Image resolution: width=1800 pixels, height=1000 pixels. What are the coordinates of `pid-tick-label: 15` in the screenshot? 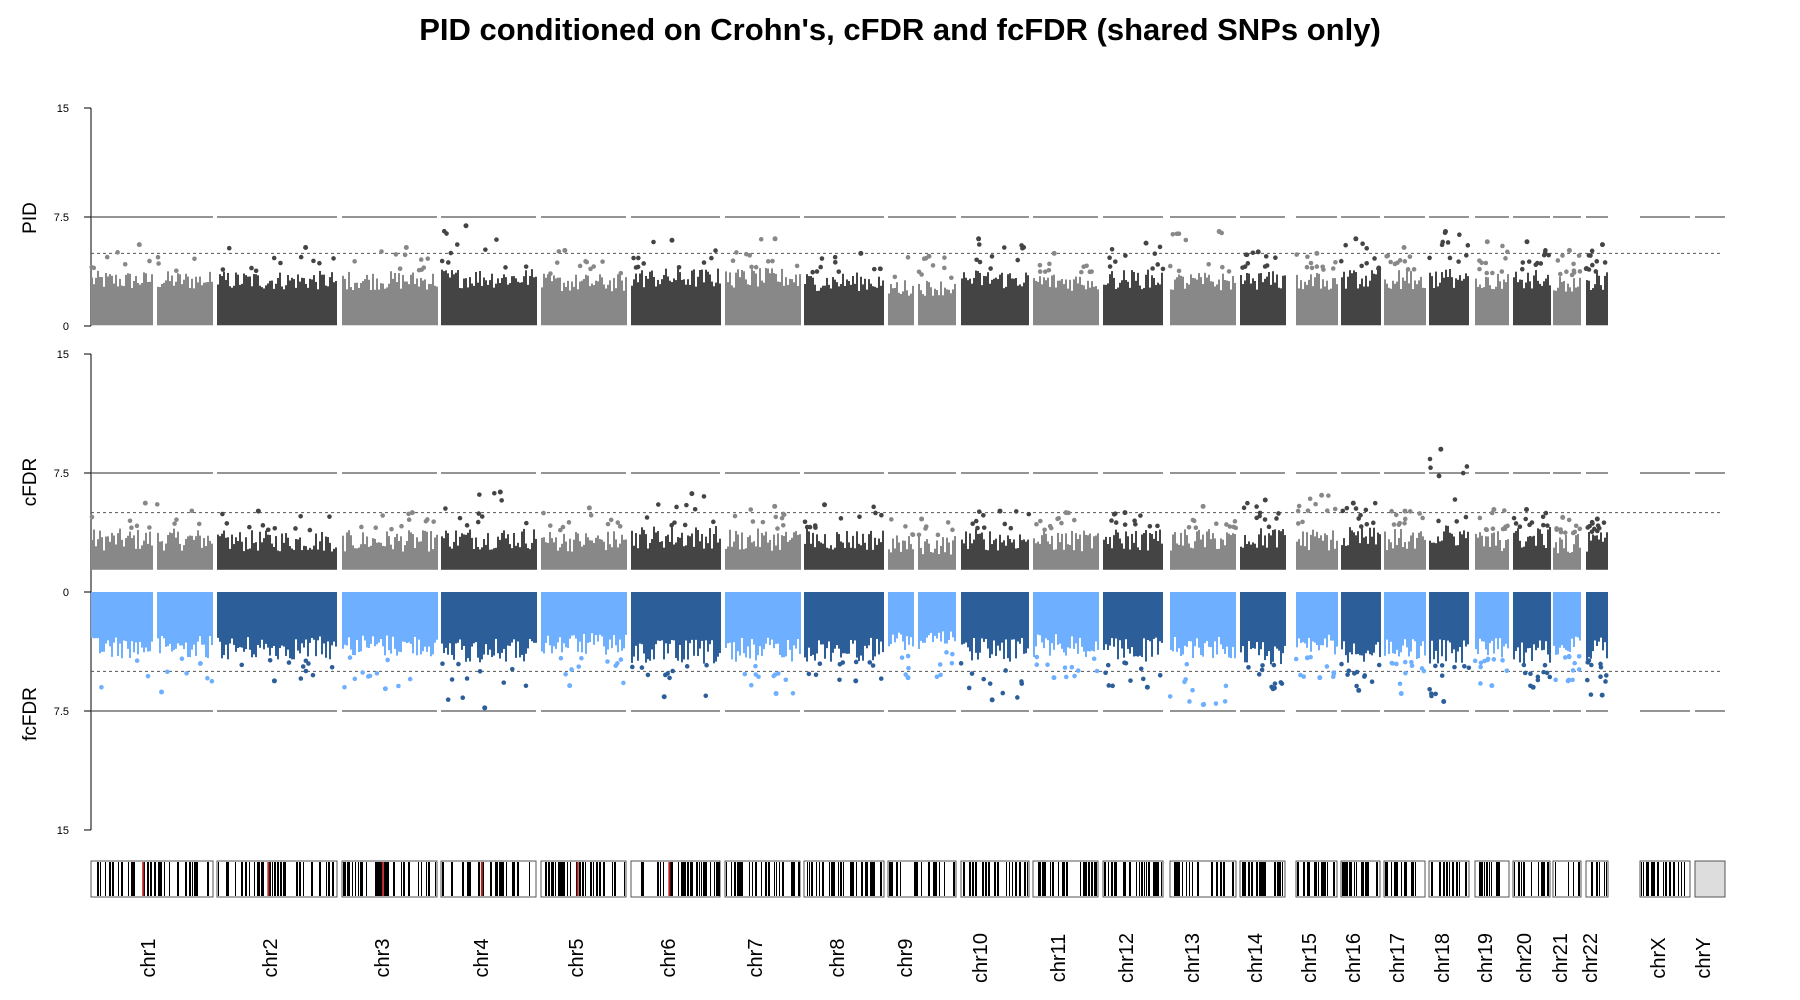 It's located at (63, 109).